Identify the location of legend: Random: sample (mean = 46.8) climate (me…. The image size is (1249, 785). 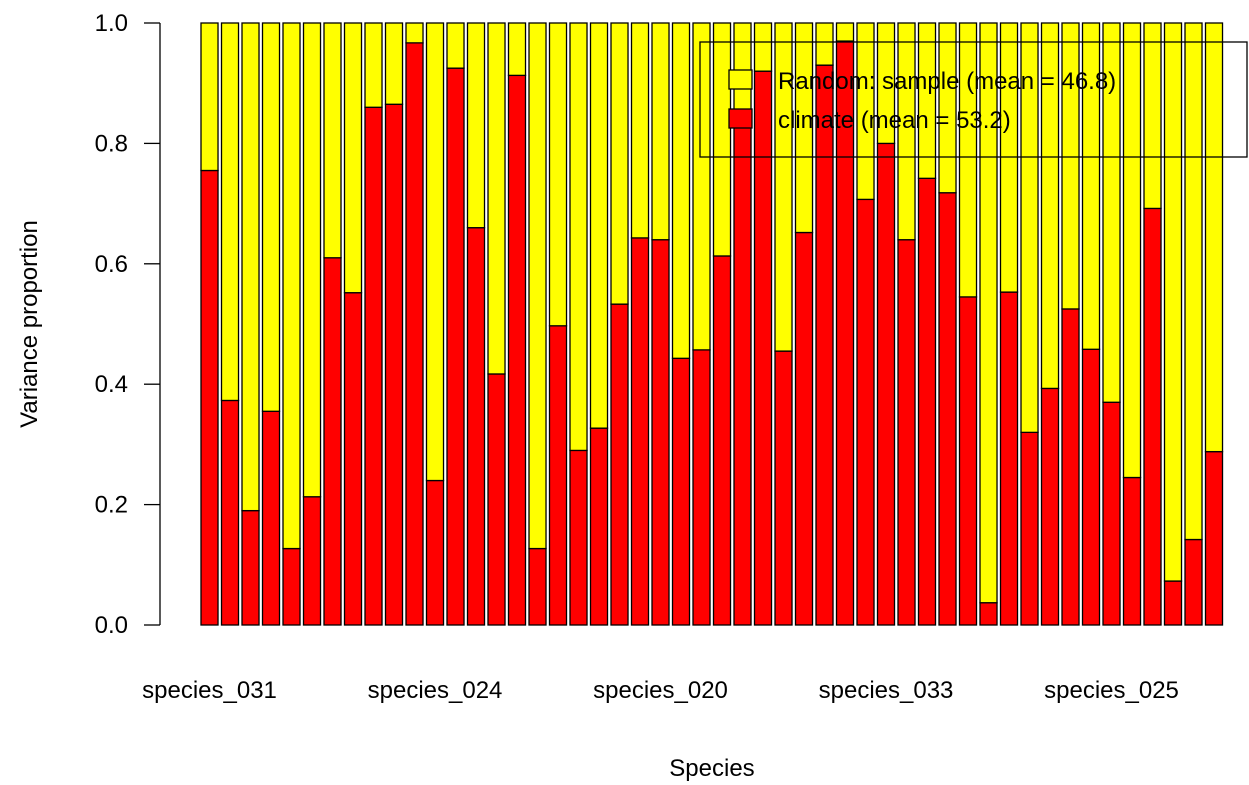
(973, 99).